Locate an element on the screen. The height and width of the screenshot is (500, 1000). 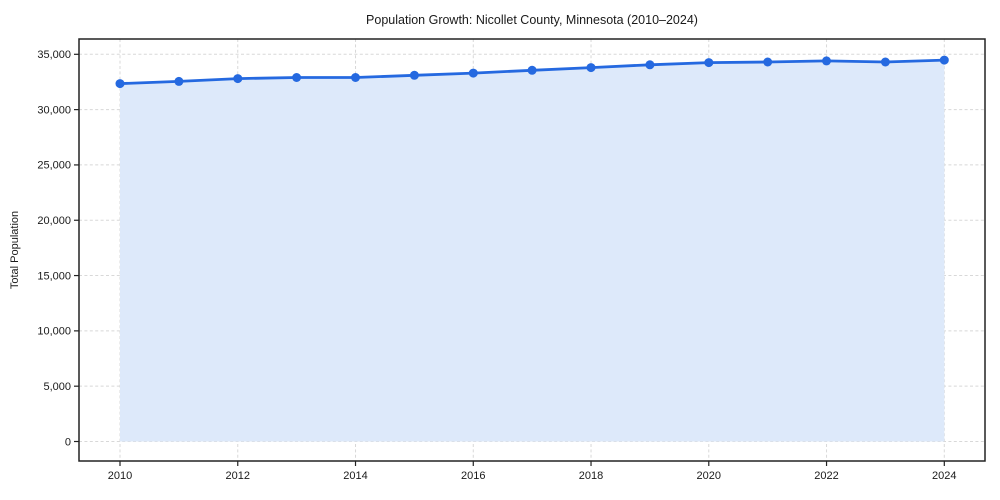
data-point-2010 is located at coordinates (120, 84).